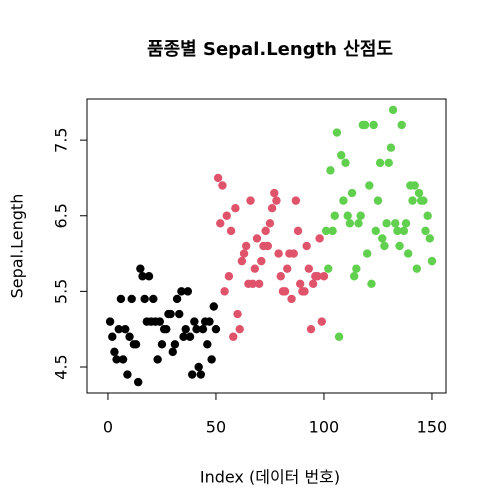 The image size is (489, 498). I want to click on x-tick-label: 100, so click(324, 427).